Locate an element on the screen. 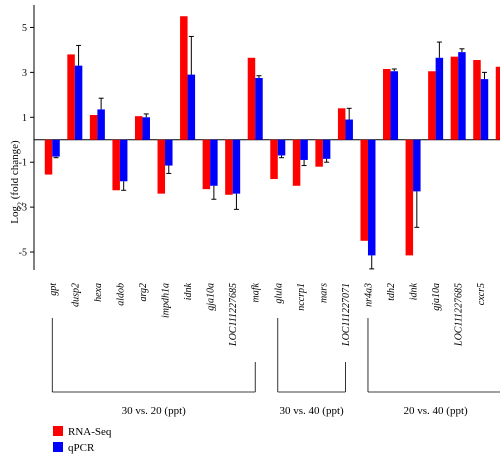 The image size is (500, 457). category-label-impdh1a: impdh1a is located at coordinates (166, 300).